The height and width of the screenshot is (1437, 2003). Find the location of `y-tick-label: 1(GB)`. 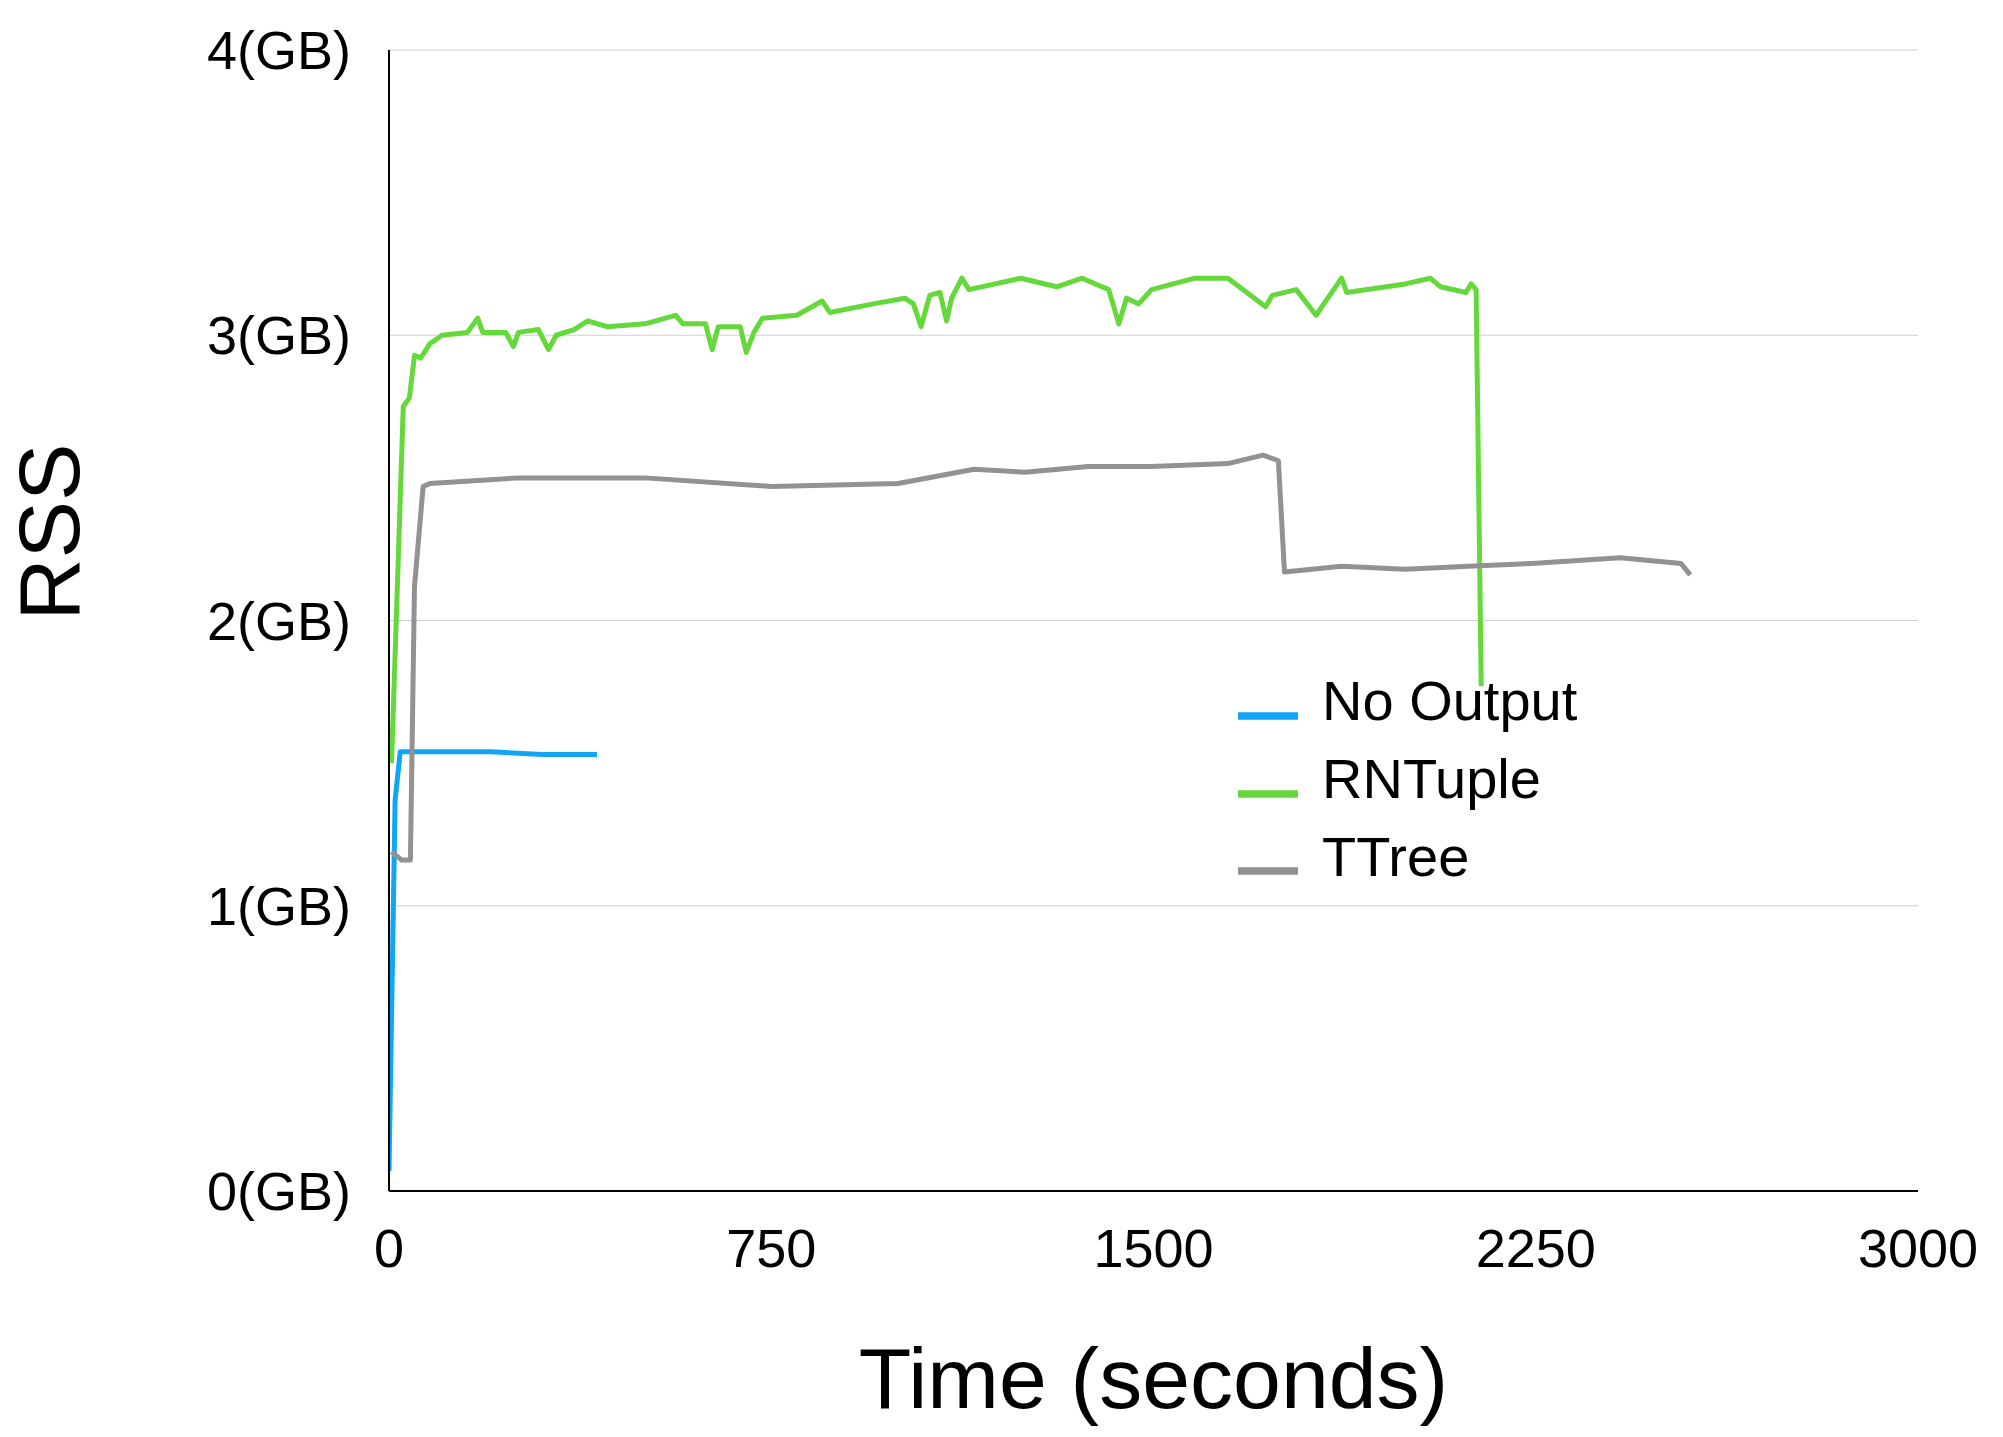

y-tick-label: 1(GB) is located at coordinates (278, 905).